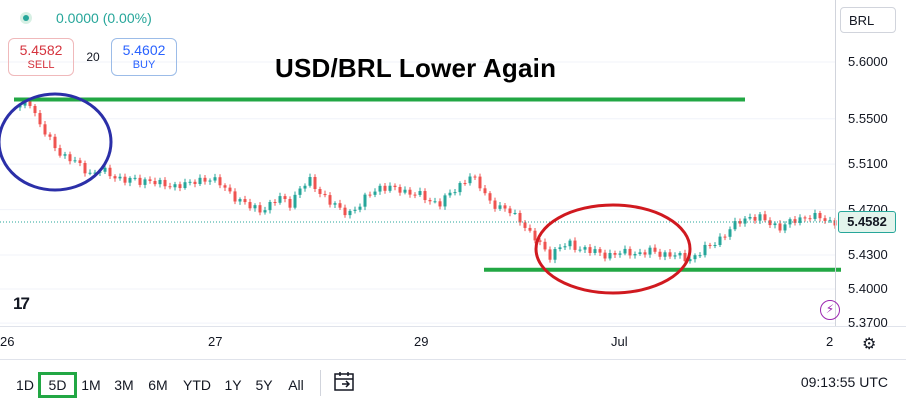  What do you see at coordinates (416, 68) in the screenshot?
I see `chart-headline: USD/BRL Lower Again` at bounding box center [416, 68].